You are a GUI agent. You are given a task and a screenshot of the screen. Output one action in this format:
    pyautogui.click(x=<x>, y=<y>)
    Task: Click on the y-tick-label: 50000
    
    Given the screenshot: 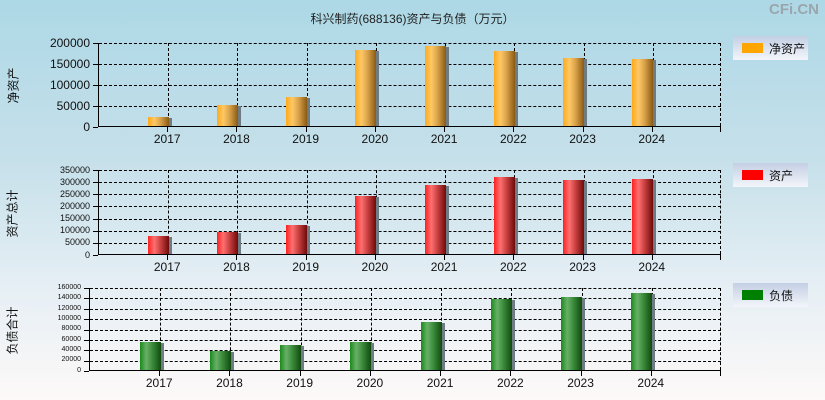 What is the action you would take?
    pyautogui.click(x=73, y=105)
    